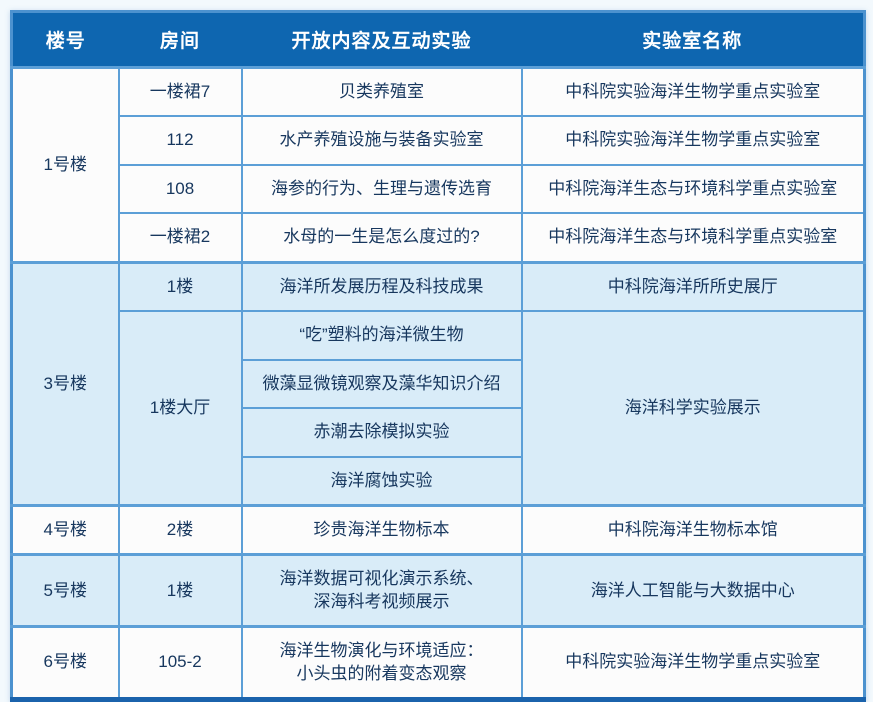 The height and width of the screenshot is (702, 873). Describe the element at coordinates (693, 590) in the screenshot. I see `lab-cell: 海洋人工智能与大数据中心` at that location.